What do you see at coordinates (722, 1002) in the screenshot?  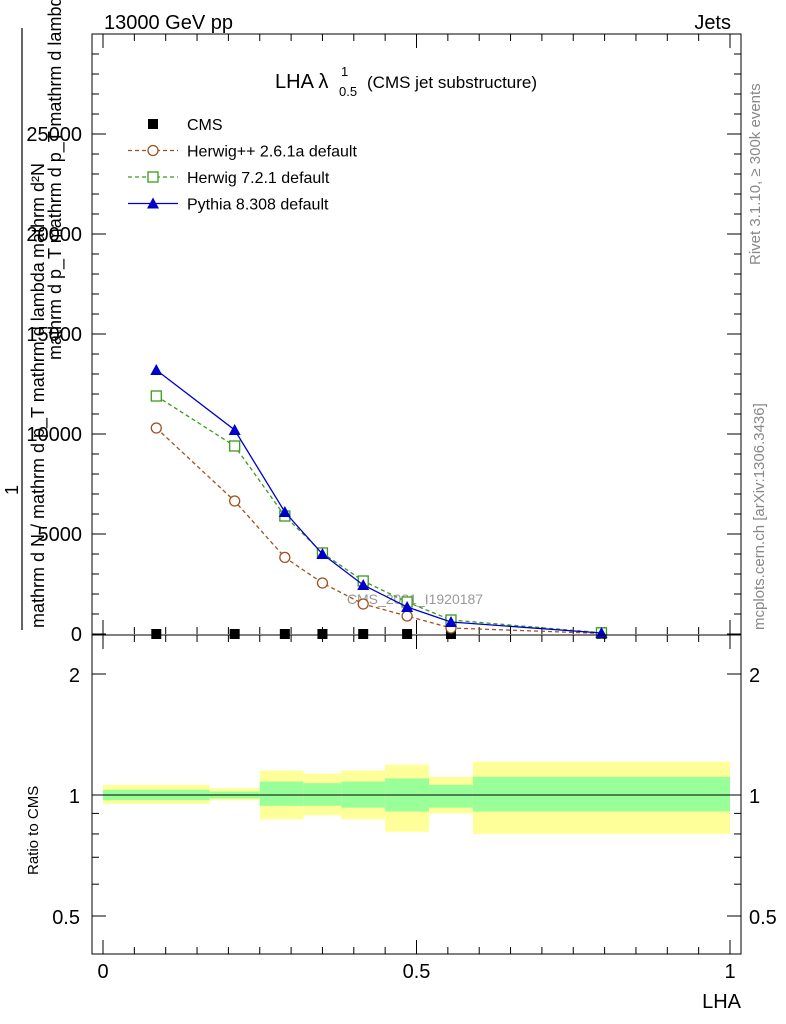 I see `x-axis-label: LHA` at bounding box center [722, 1002].